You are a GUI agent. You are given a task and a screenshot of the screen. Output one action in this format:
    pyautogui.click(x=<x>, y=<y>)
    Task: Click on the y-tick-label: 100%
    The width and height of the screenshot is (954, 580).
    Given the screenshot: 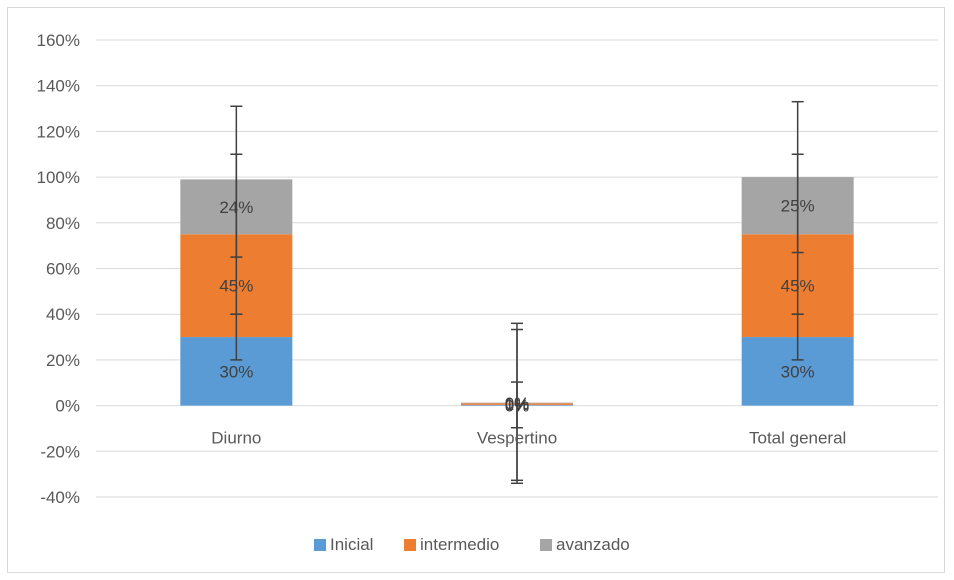 What is the action you would take?
    pyautogui.click(x=58, y=177)
    